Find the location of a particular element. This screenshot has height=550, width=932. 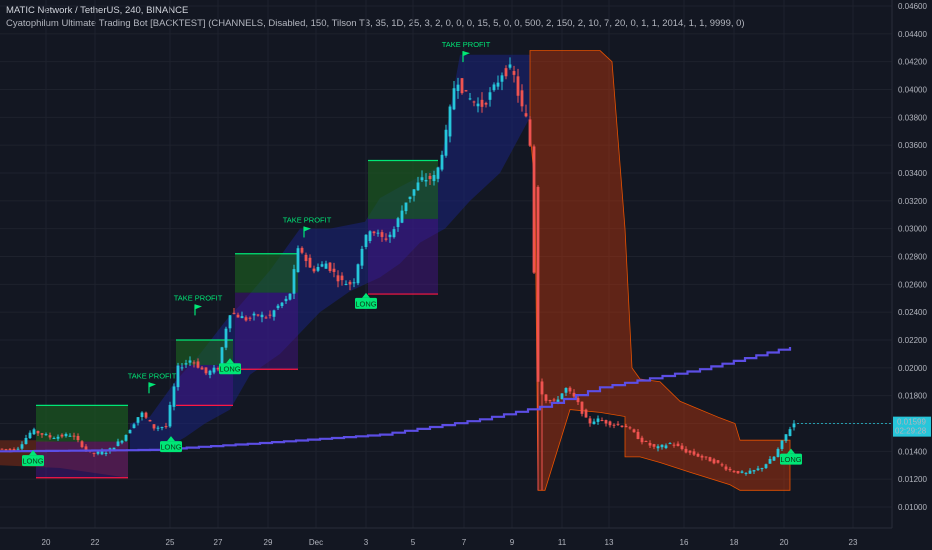

y-tick-label: 0.03600 is located at coordinates (912, 145).